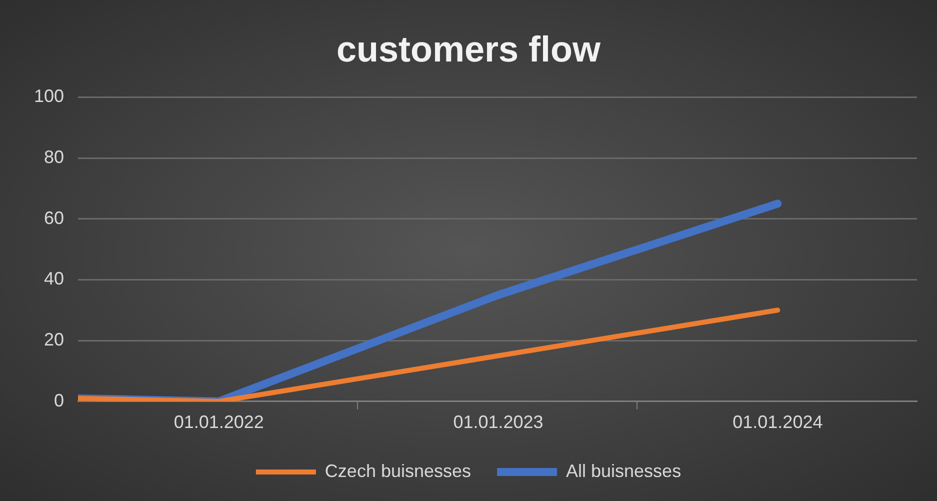 Image resolution: width=937 pixels, height=501 pixels. I want to click on x-tick-label: 01.01.2024, so click(777, 422).